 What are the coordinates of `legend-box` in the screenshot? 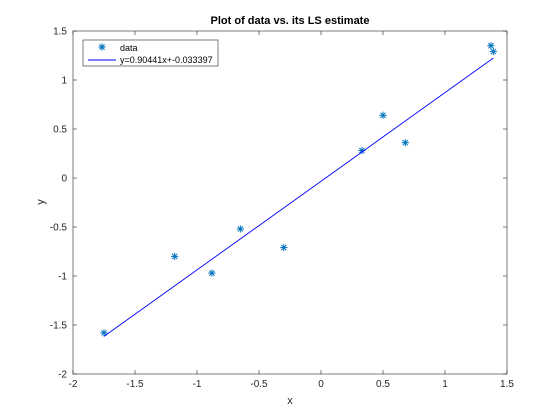 It's located at (150, 53).